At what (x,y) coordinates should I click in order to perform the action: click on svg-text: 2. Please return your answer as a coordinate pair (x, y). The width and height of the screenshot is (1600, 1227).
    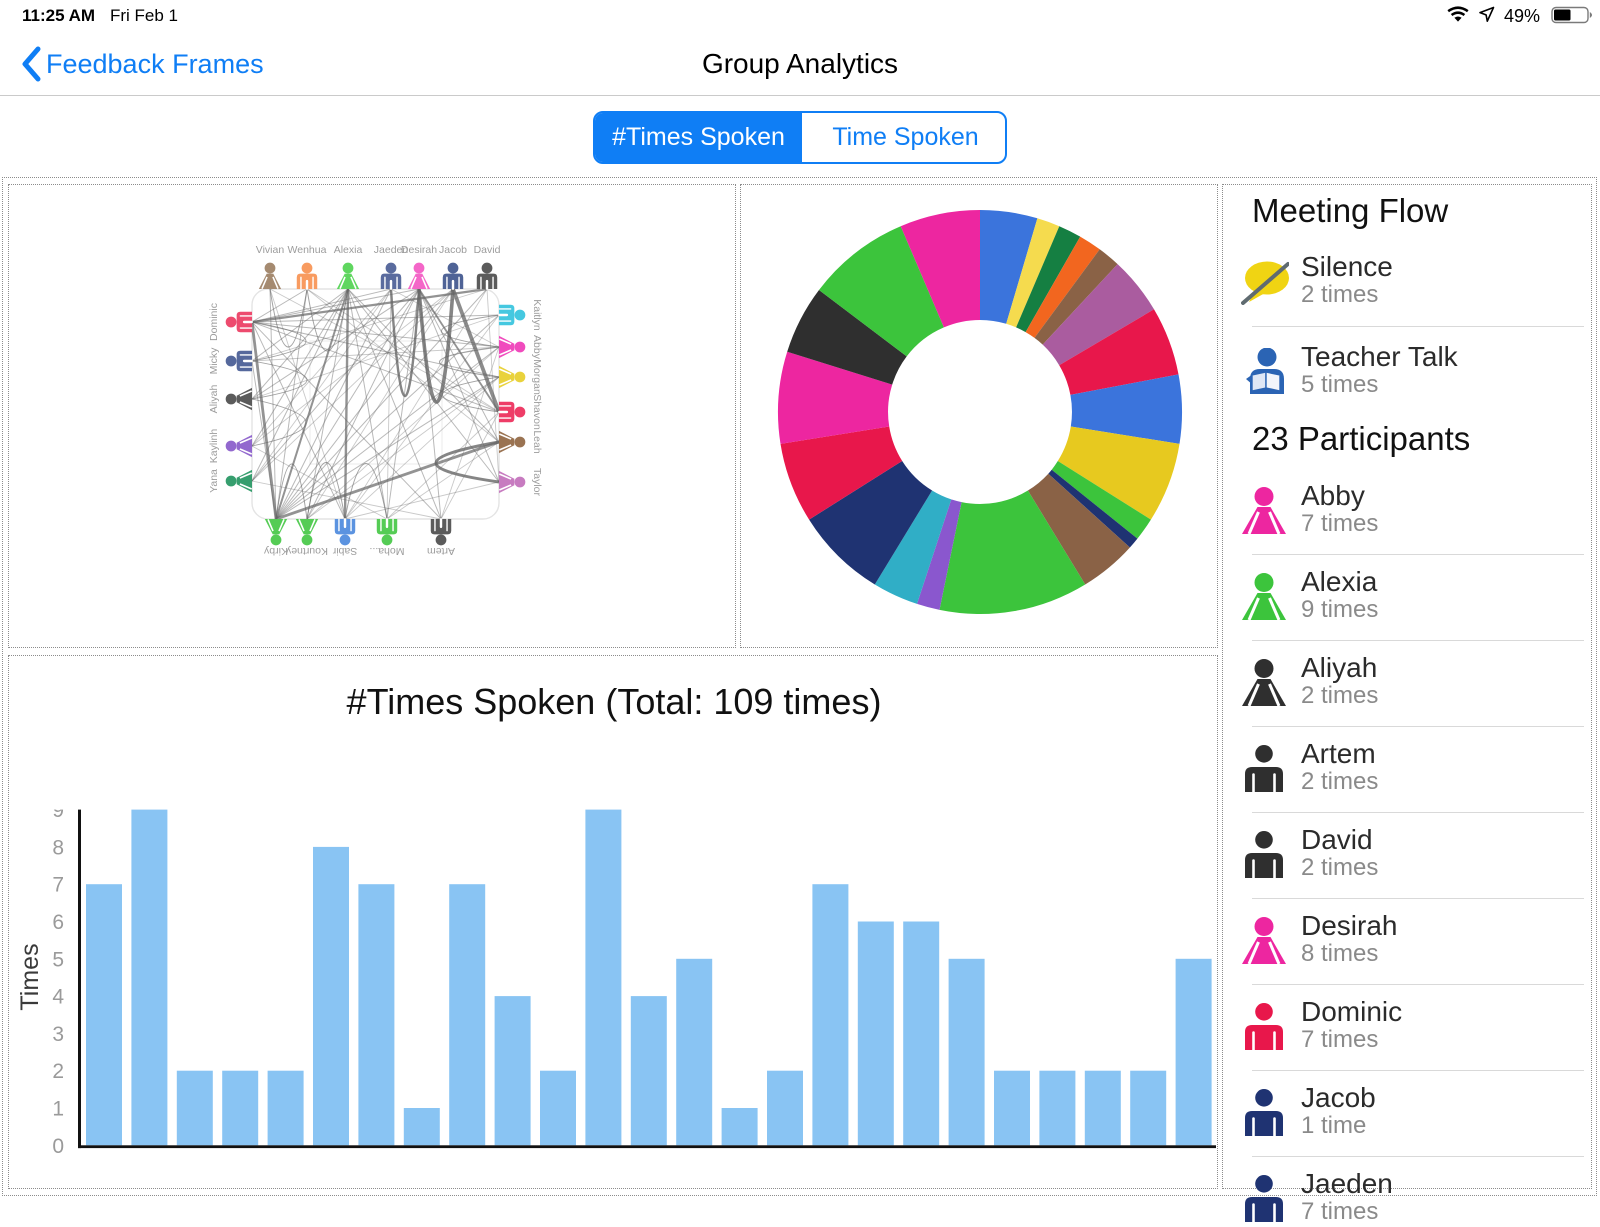
    Looking at the image, I should click on (58, 1071).